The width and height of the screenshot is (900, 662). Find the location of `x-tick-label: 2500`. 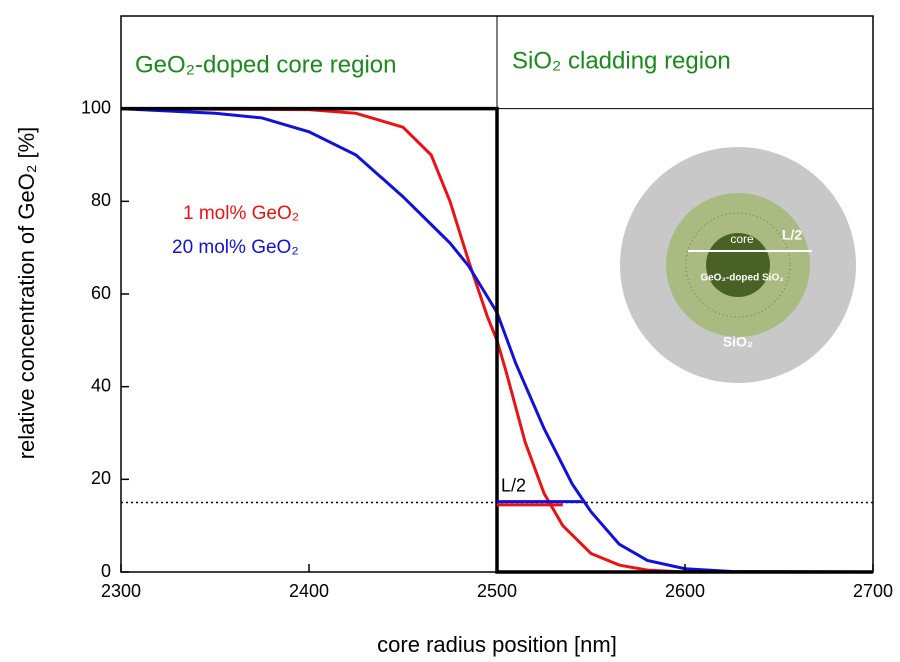

x-tick-label: 2500 is located at coordinates (497, 591).